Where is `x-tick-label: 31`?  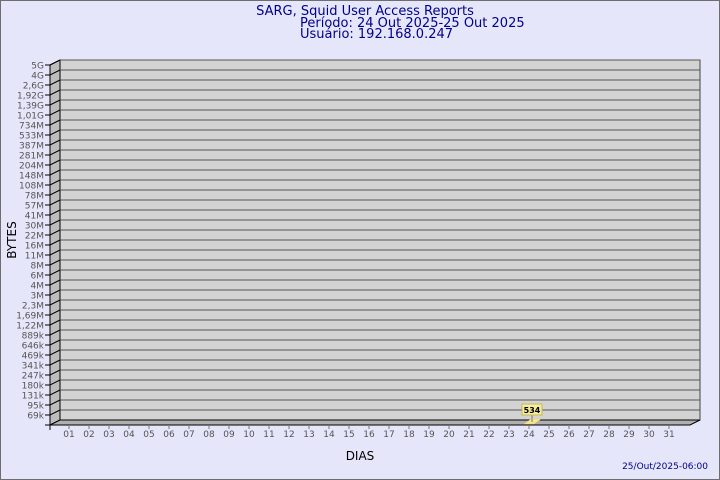
x-tick-label: 31 is located at coordinates (668, 435).